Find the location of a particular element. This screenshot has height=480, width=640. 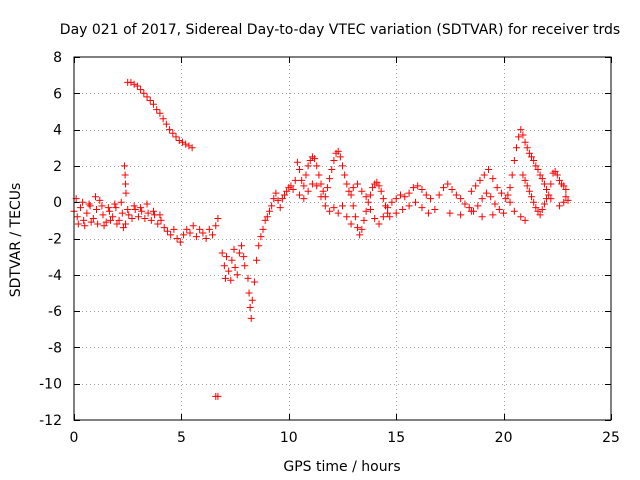

x-tick-label: 0 is located at coordinates (74, 438).